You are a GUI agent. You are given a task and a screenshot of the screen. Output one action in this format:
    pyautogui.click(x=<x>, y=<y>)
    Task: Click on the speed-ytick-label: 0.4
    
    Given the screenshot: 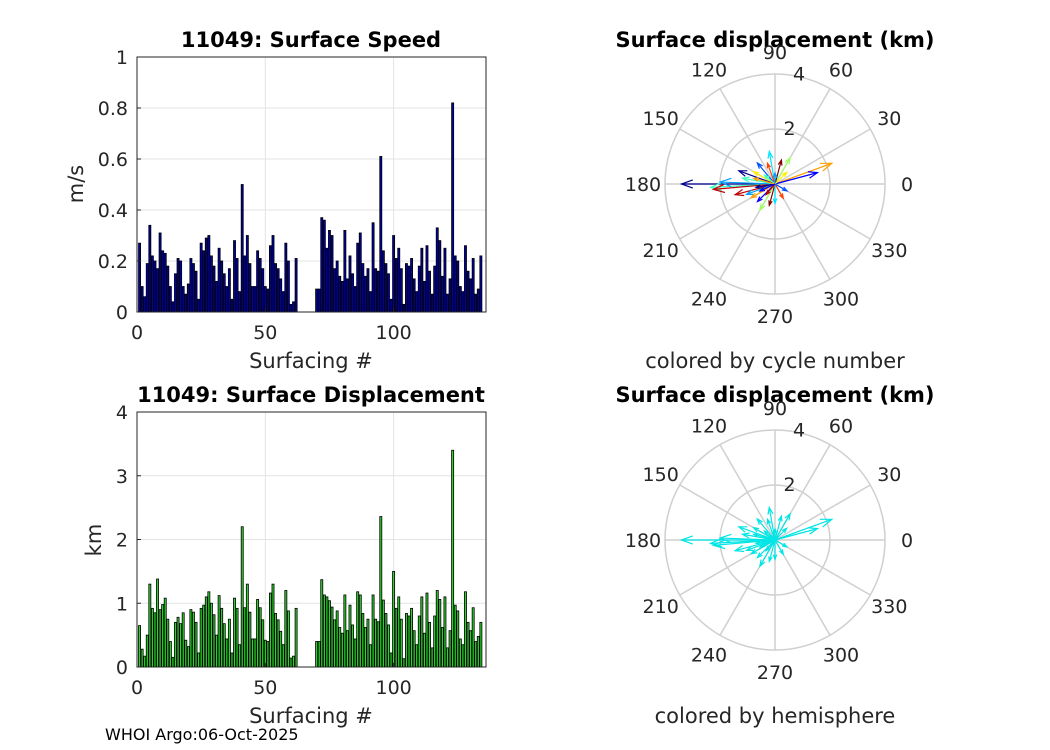 What is the action you would take?
    pyautogui.click(x=113, y=211)
    